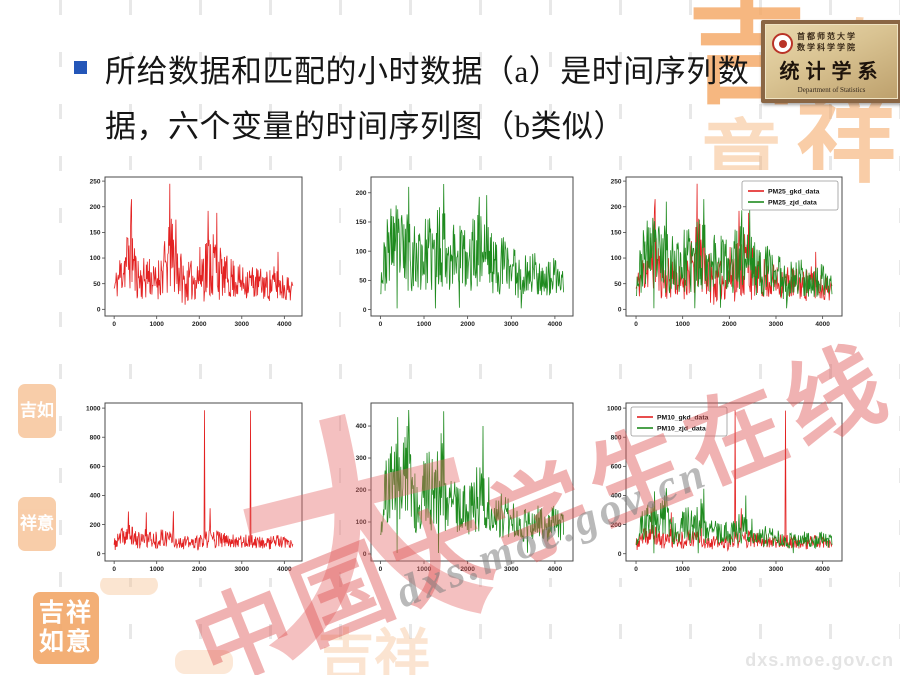 Image resolution: width=900 pixels, height=675 pixels. Describe the element at coordinates (37, 411) in the screenshot. I see `seal-stamp: 吉如` at that location.